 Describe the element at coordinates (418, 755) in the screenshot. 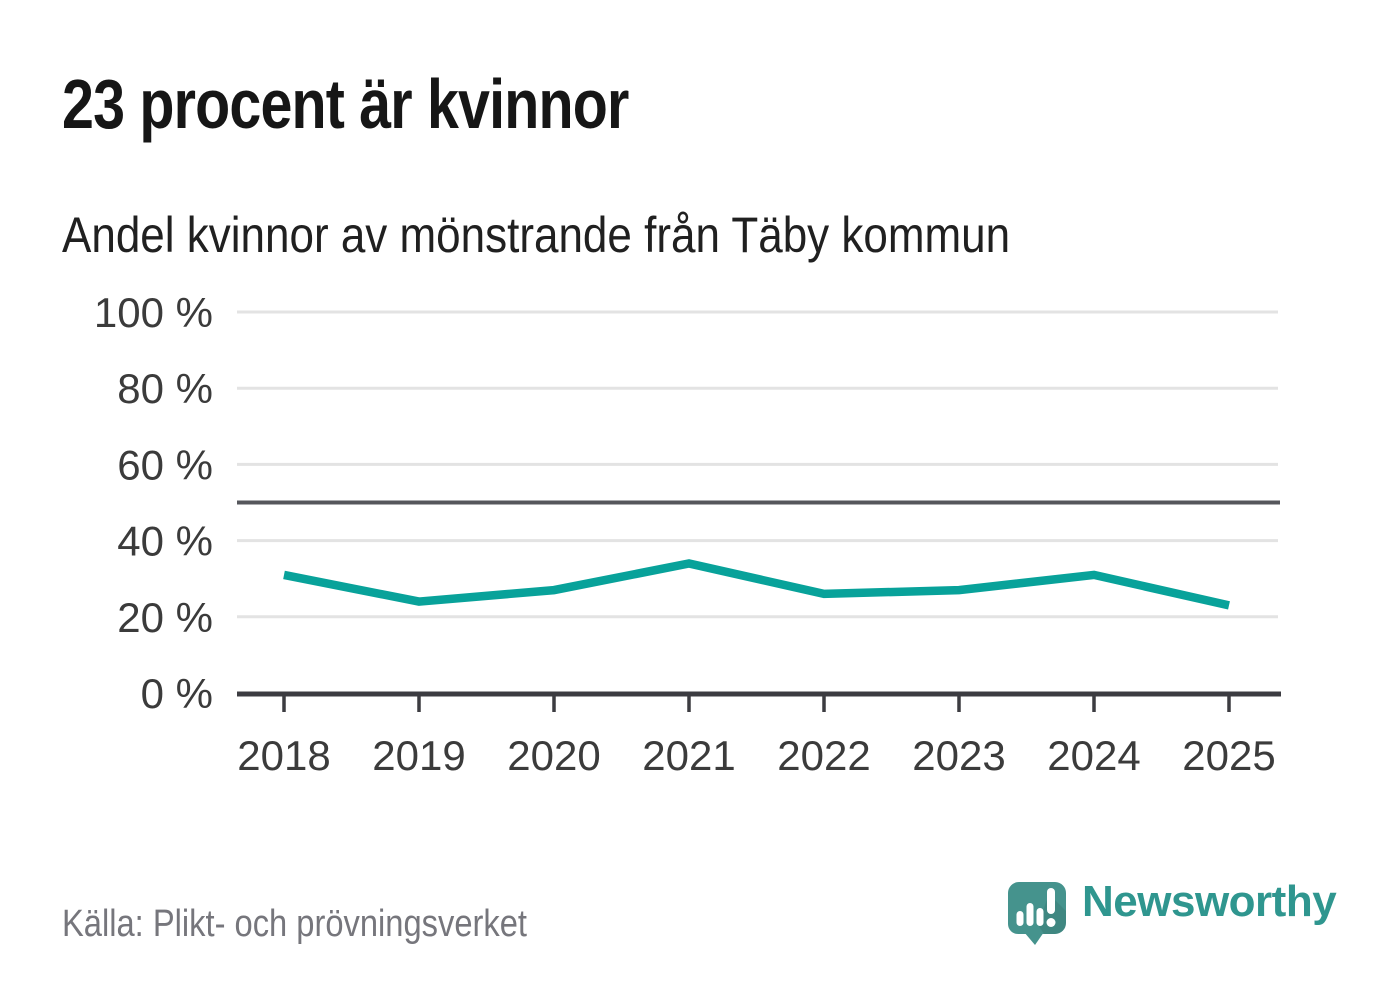

I see `x-tick-label-2019: 2019` at that location.